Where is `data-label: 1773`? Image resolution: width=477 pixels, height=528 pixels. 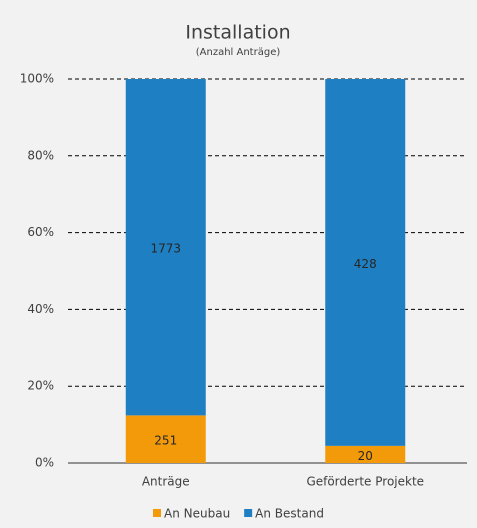
data-label: 1773 is located at coordinates (165, 249).